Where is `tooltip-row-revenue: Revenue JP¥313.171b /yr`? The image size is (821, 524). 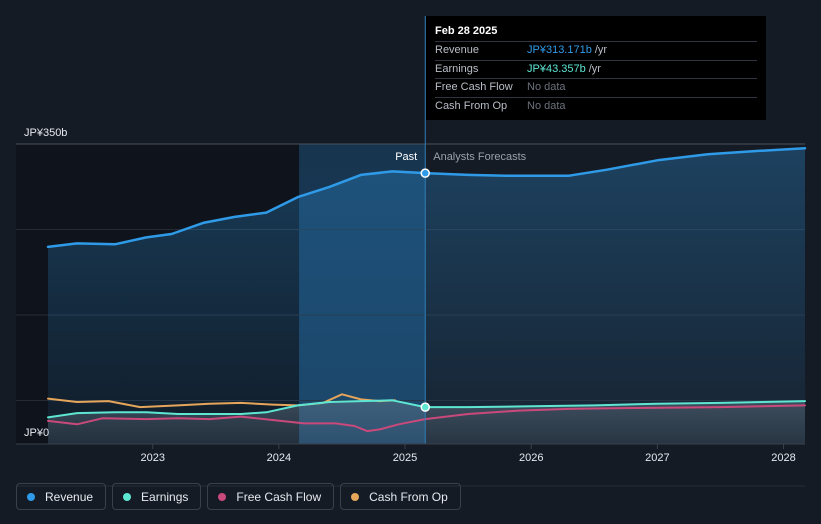
tooltip-row-revenue: Revenue JP¥313.171b /yr is located at coordinates (596, 50).